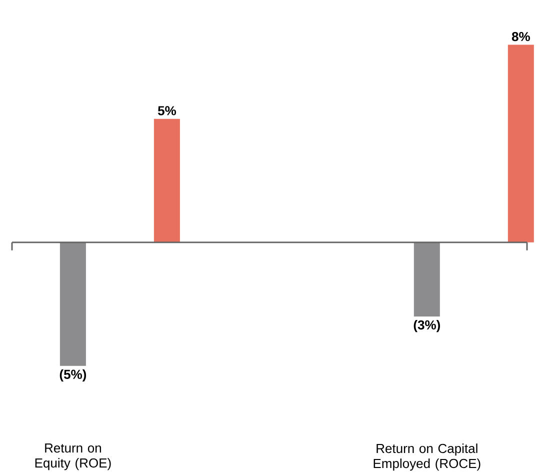 This screenshot has width=540, height=476. What do you see at coordinates (521, 37) in the screenshot?
I see `data-label: 8%` at bounding box center [521, 37].